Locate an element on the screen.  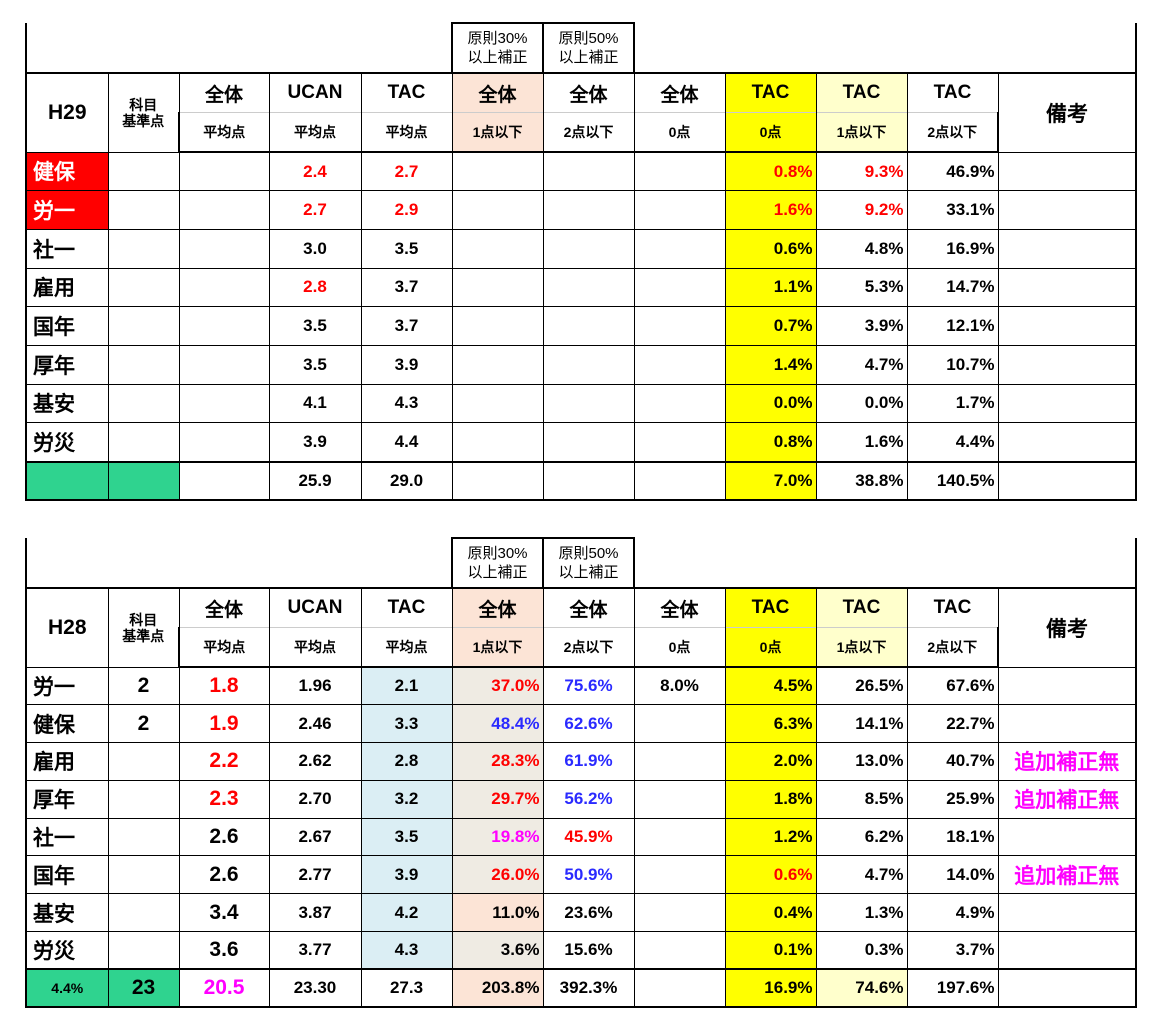
notes-row: 原則30% 以上補正 原則50% 以上補正 is located at coordinates (581, 47).